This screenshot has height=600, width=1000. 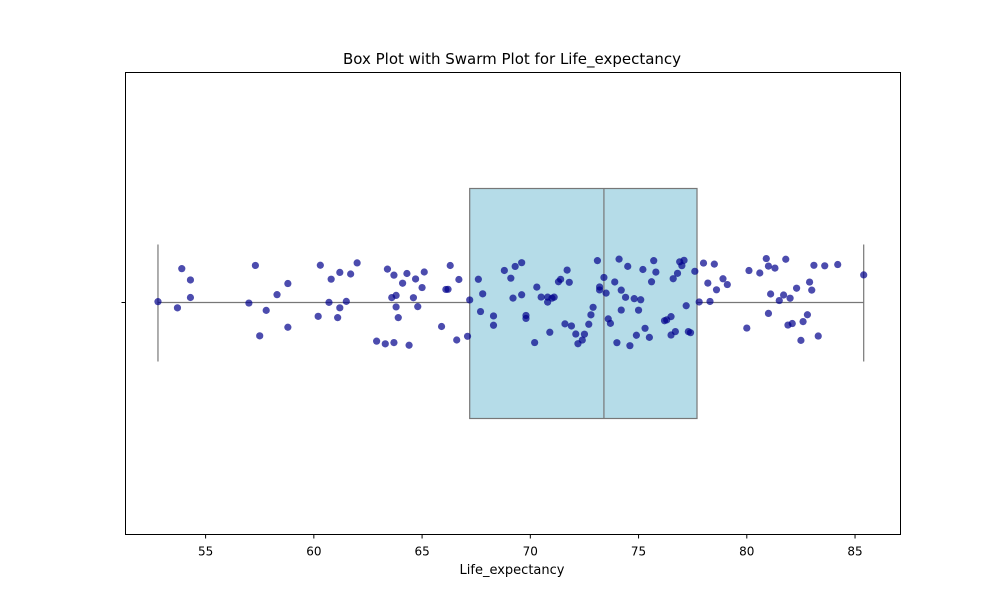 I want to click on x-axis-label: Life_expectancy, so click(x=512, y=570).